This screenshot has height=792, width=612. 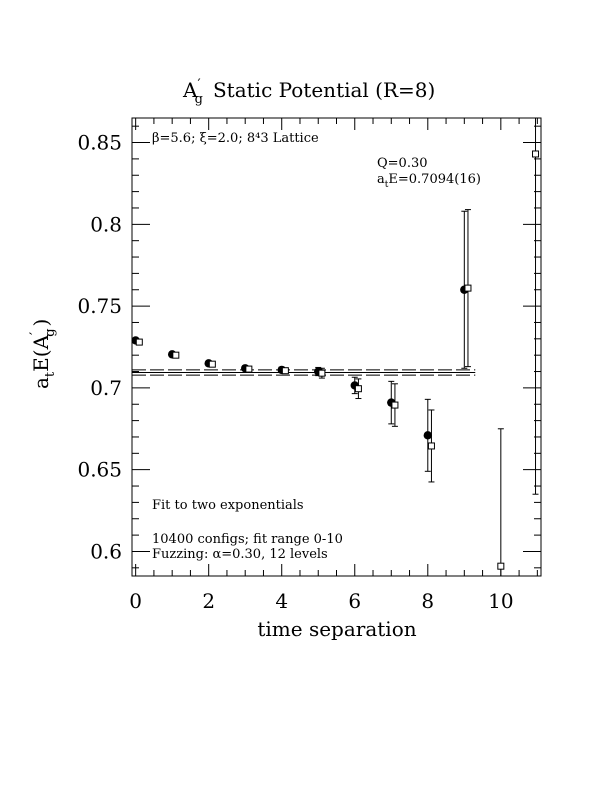 I want to click on y-tick-labels: 0.6 0.65 0.7 0.75 0.8 0.85, so click(x=99, y=347).